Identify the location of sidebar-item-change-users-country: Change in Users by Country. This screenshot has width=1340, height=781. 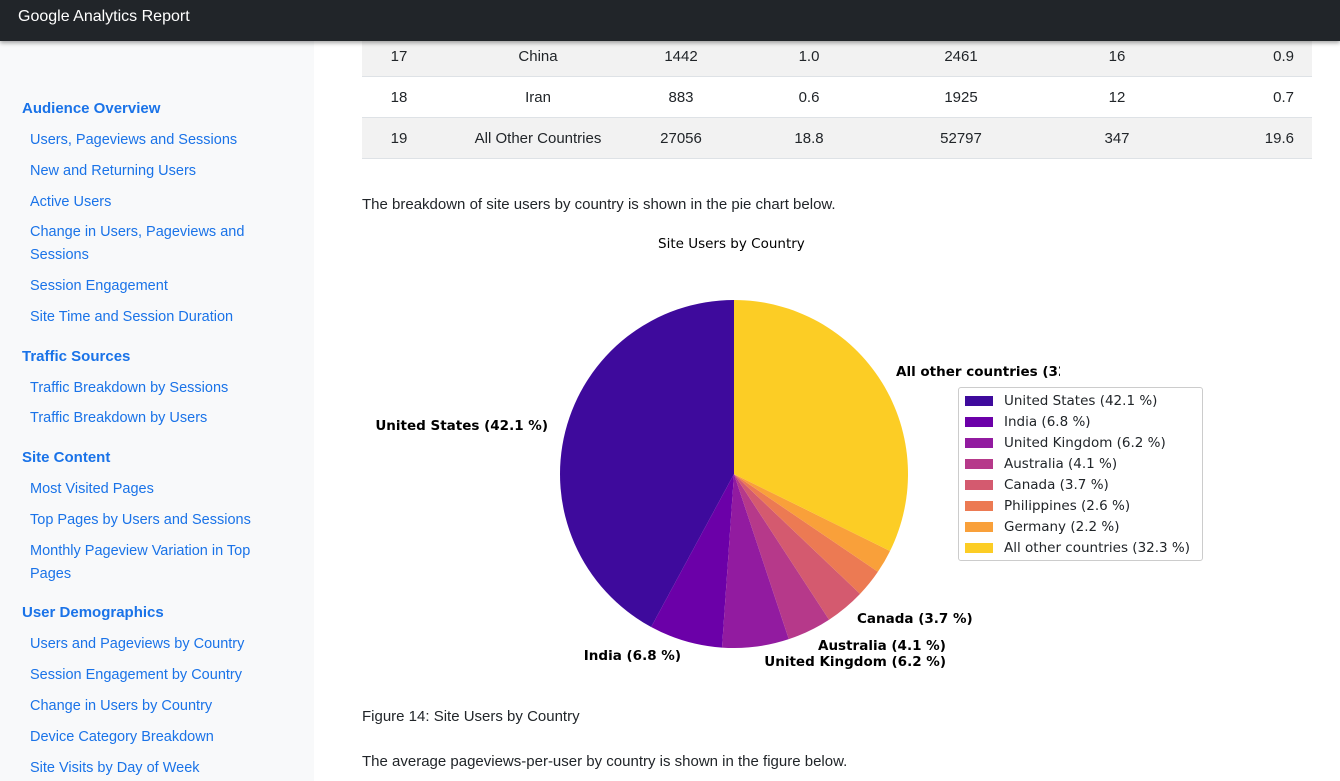
(121, 706).